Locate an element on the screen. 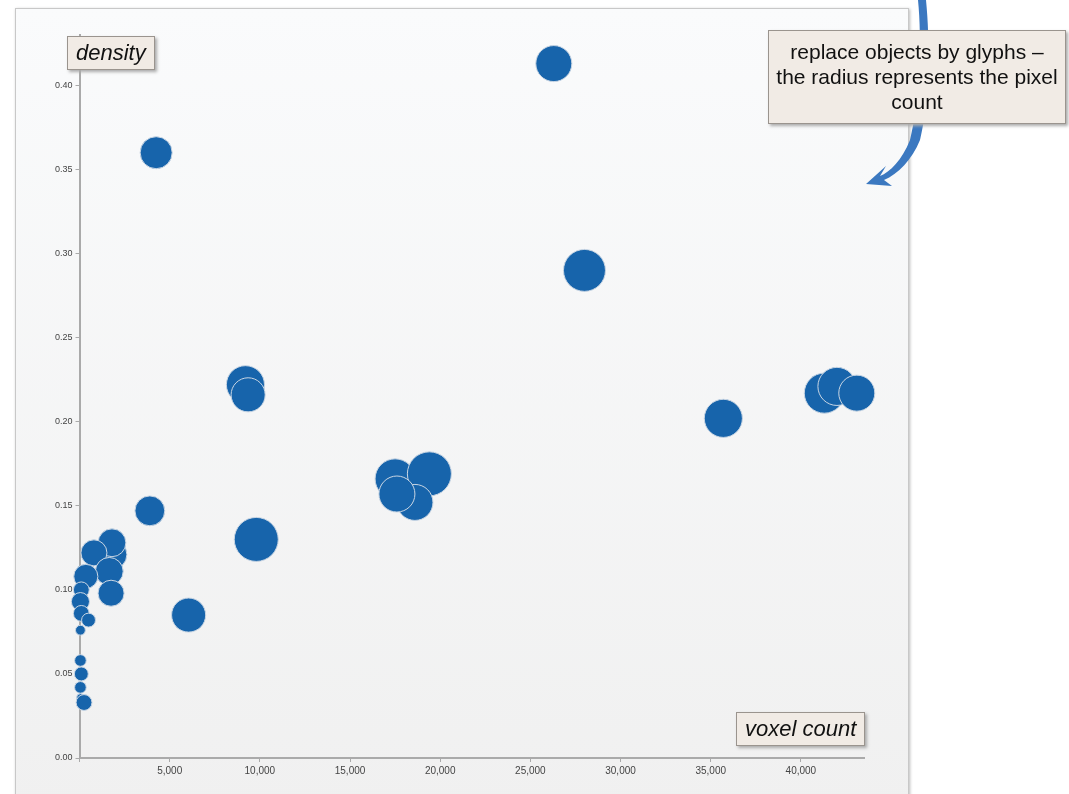 This screenshot has width=1069, height=794. y-tick-label: 0.15 is located at coordinates (63, 505).